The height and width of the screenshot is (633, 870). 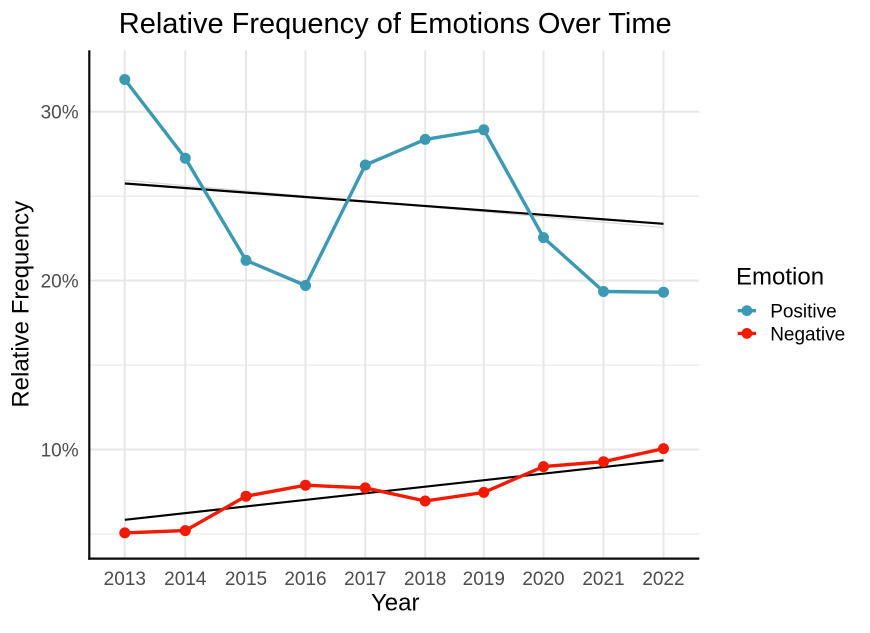 I want to click on svg-text: 2014, so click(x=185, y=579).